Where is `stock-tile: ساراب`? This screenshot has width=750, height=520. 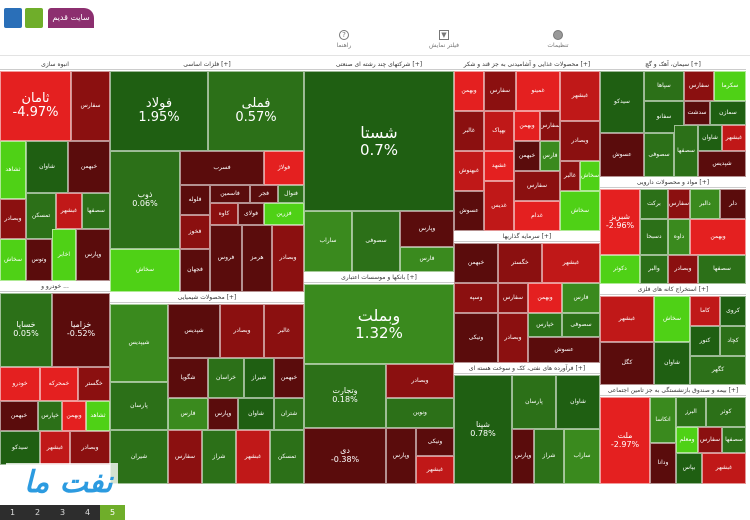 stock-tile: ساراب is located at coordinates (328, 241).